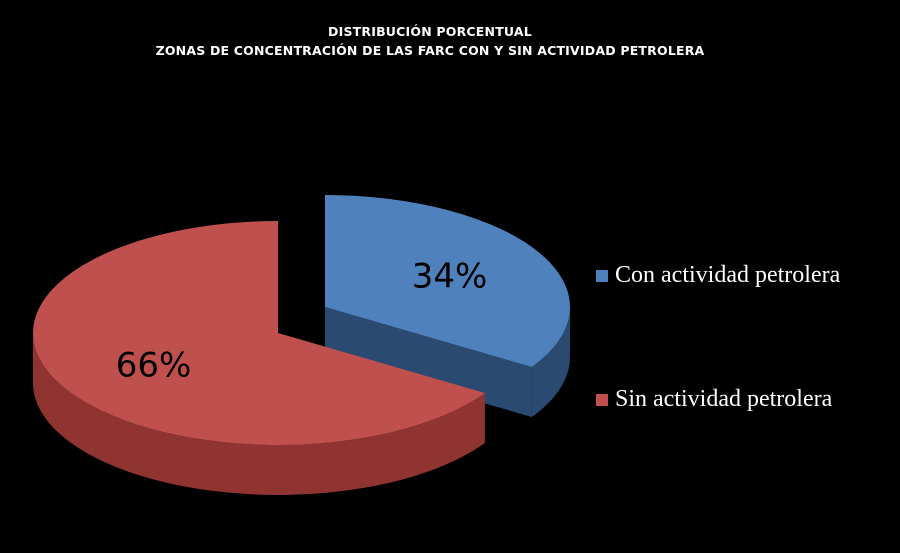  Describe the element at coordinates (450, 277) in the screenshot. I see `slice-label-con-actividad-petrolera: 34%` at that location.